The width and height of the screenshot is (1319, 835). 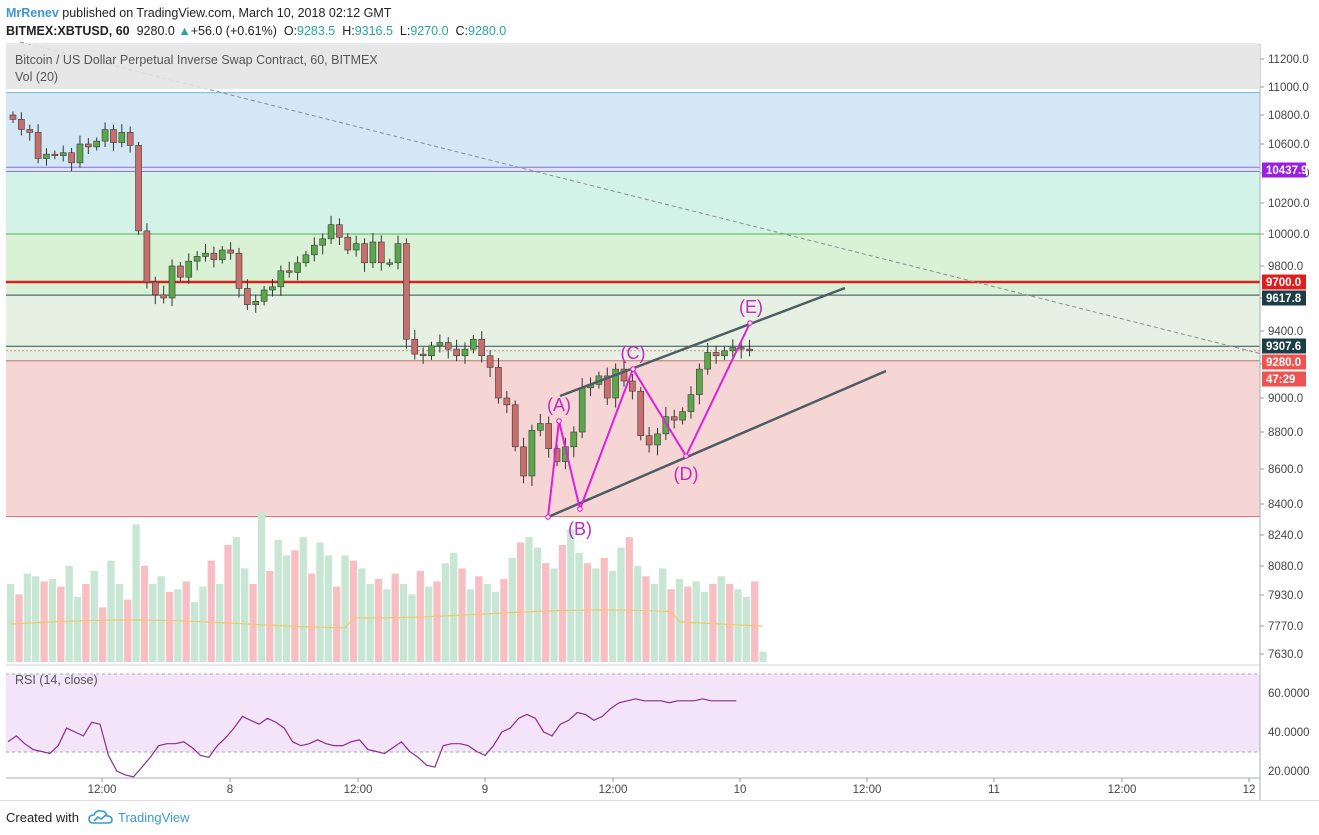 What do you see at coordinates (230, 790) in the screenshot?
I see `time-tick-label-1: 8` at bounding box center [230, 790].